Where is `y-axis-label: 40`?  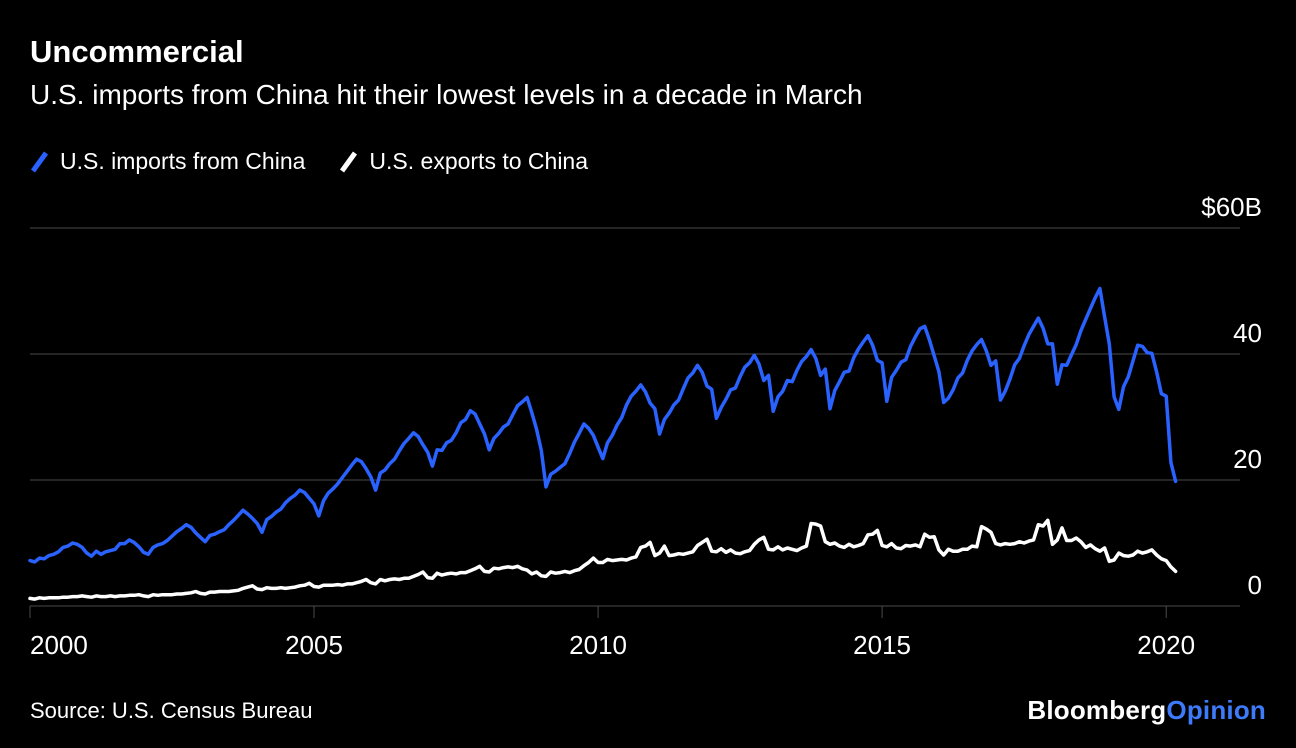
y-axis-label: 40 is located at coordinates (1247, 333).